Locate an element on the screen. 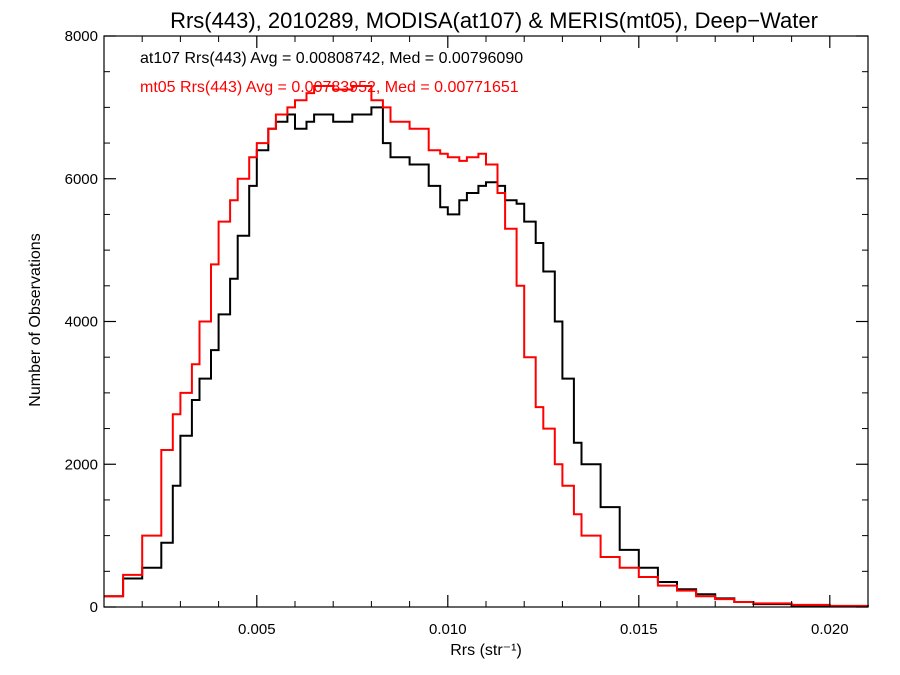 The width and height of the screenshot is (900, 675). x-tick-label: 0.005 is located at coordinates (257, 629).